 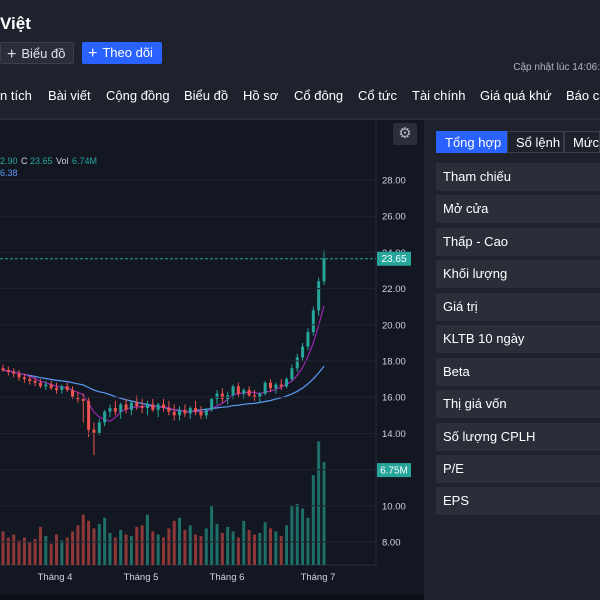 I want to click on panel-tabs: Tổng hợp Sổ lệnh Mức, so click(x=518, y=142).